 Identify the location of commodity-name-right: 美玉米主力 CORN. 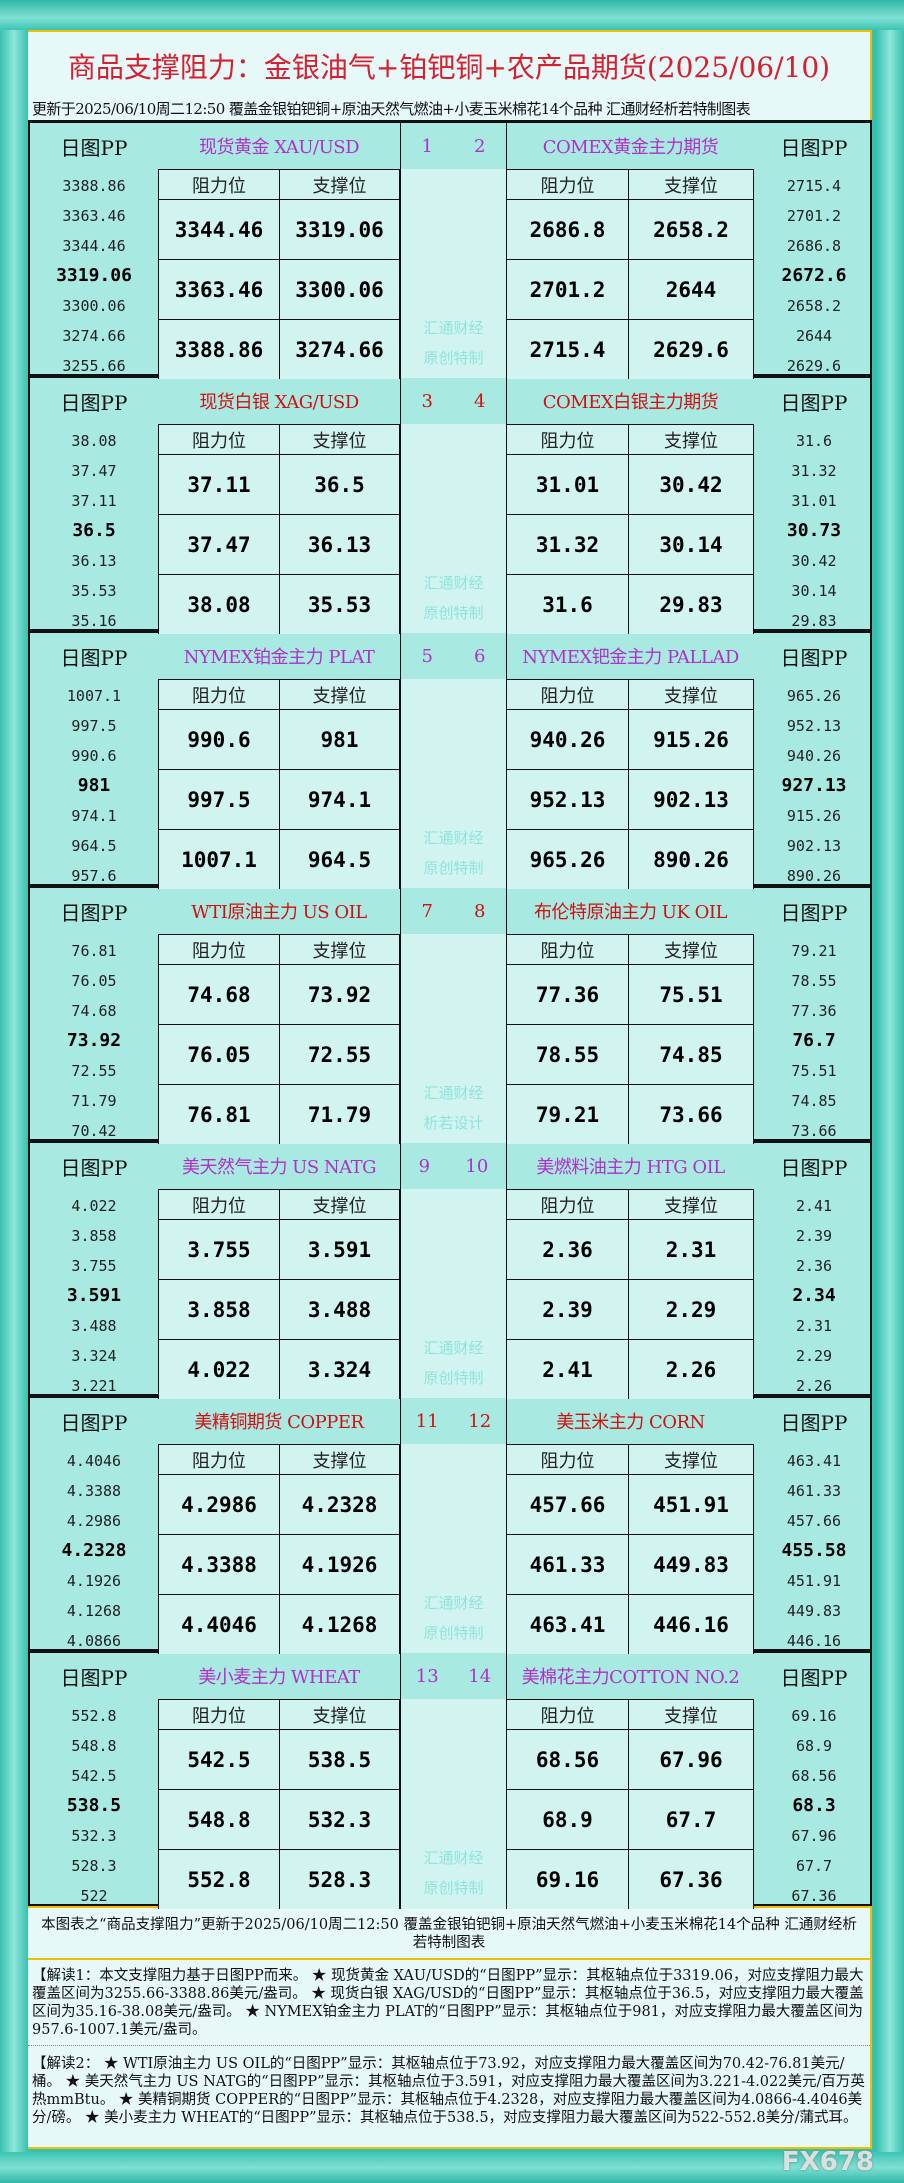
(630, 1421).